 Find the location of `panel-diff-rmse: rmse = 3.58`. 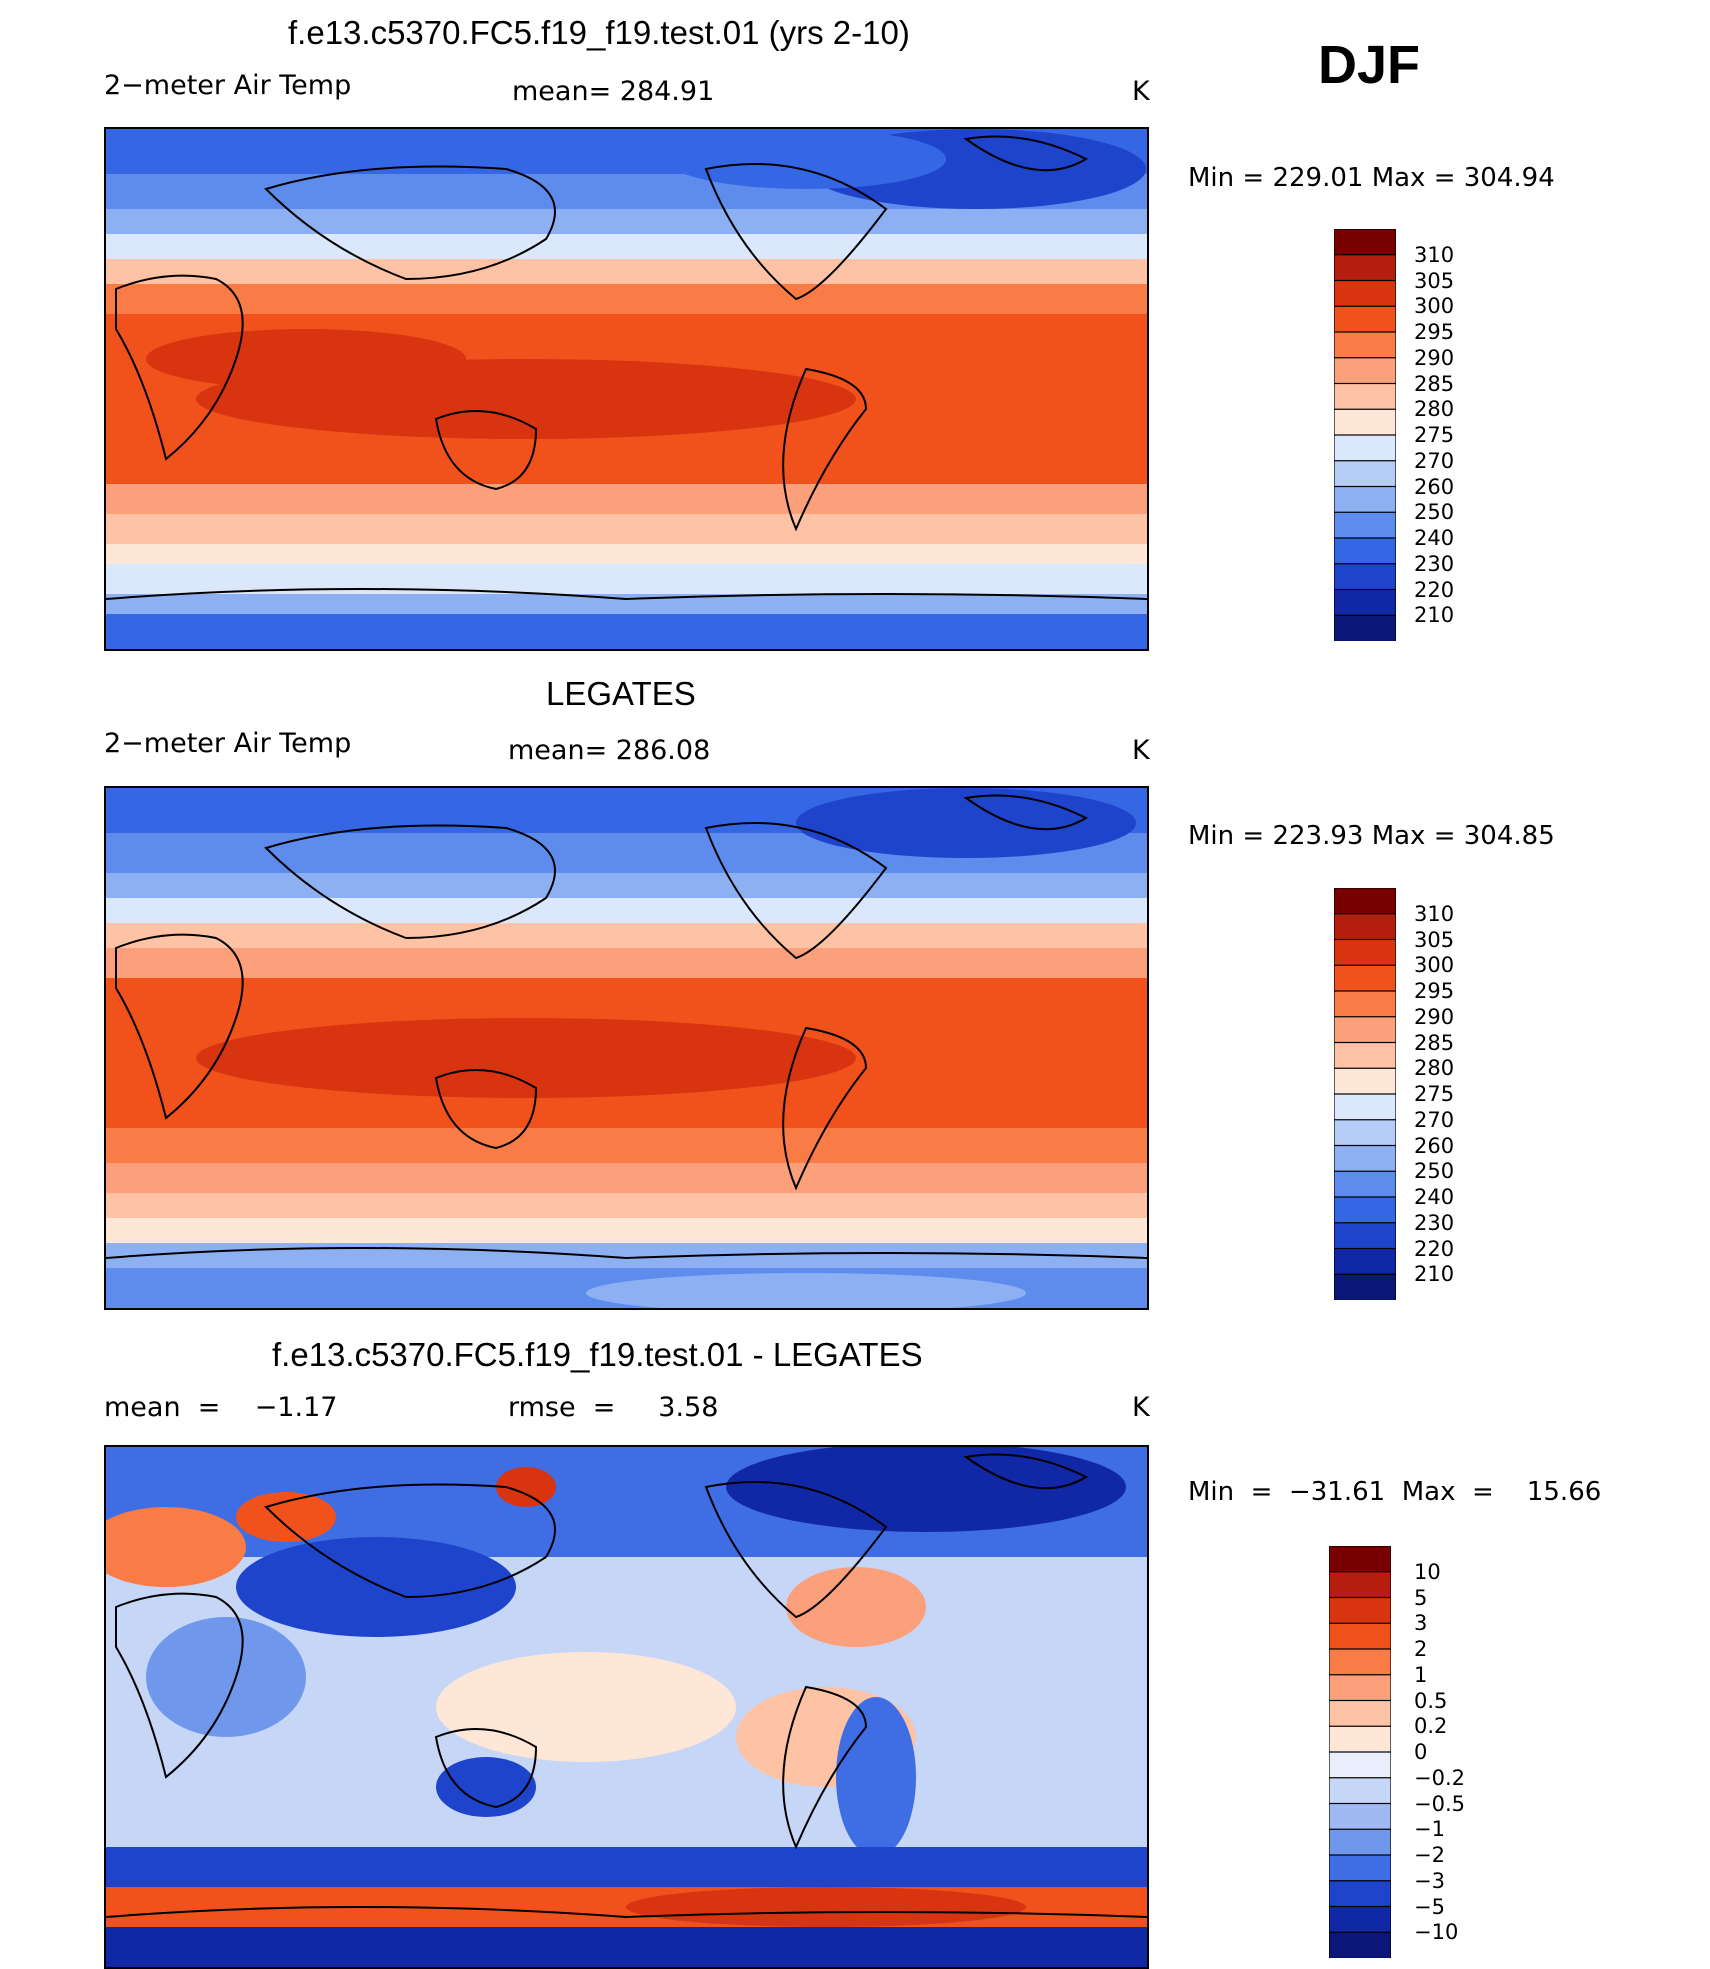

panel-diff-rmse: rmse = 3.58 is located at coordinates (613, 1407).